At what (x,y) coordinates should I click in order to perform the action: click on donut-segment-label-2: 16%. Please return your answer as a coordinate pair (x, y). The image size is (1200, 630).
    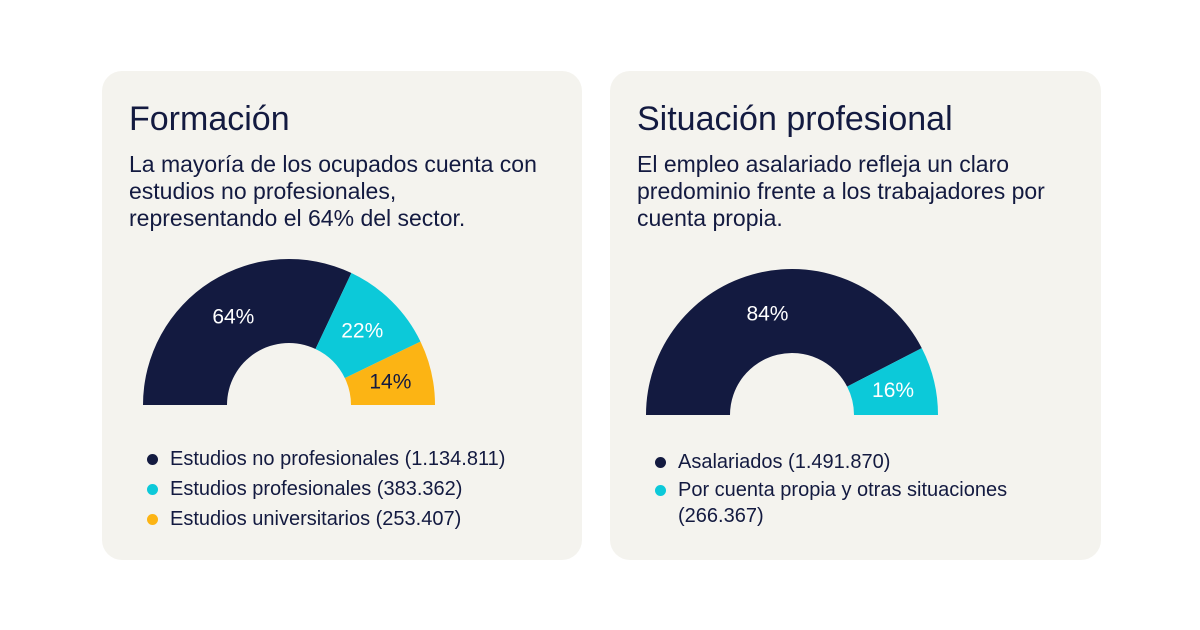
    Looking at the image, I should click on (893, 390).